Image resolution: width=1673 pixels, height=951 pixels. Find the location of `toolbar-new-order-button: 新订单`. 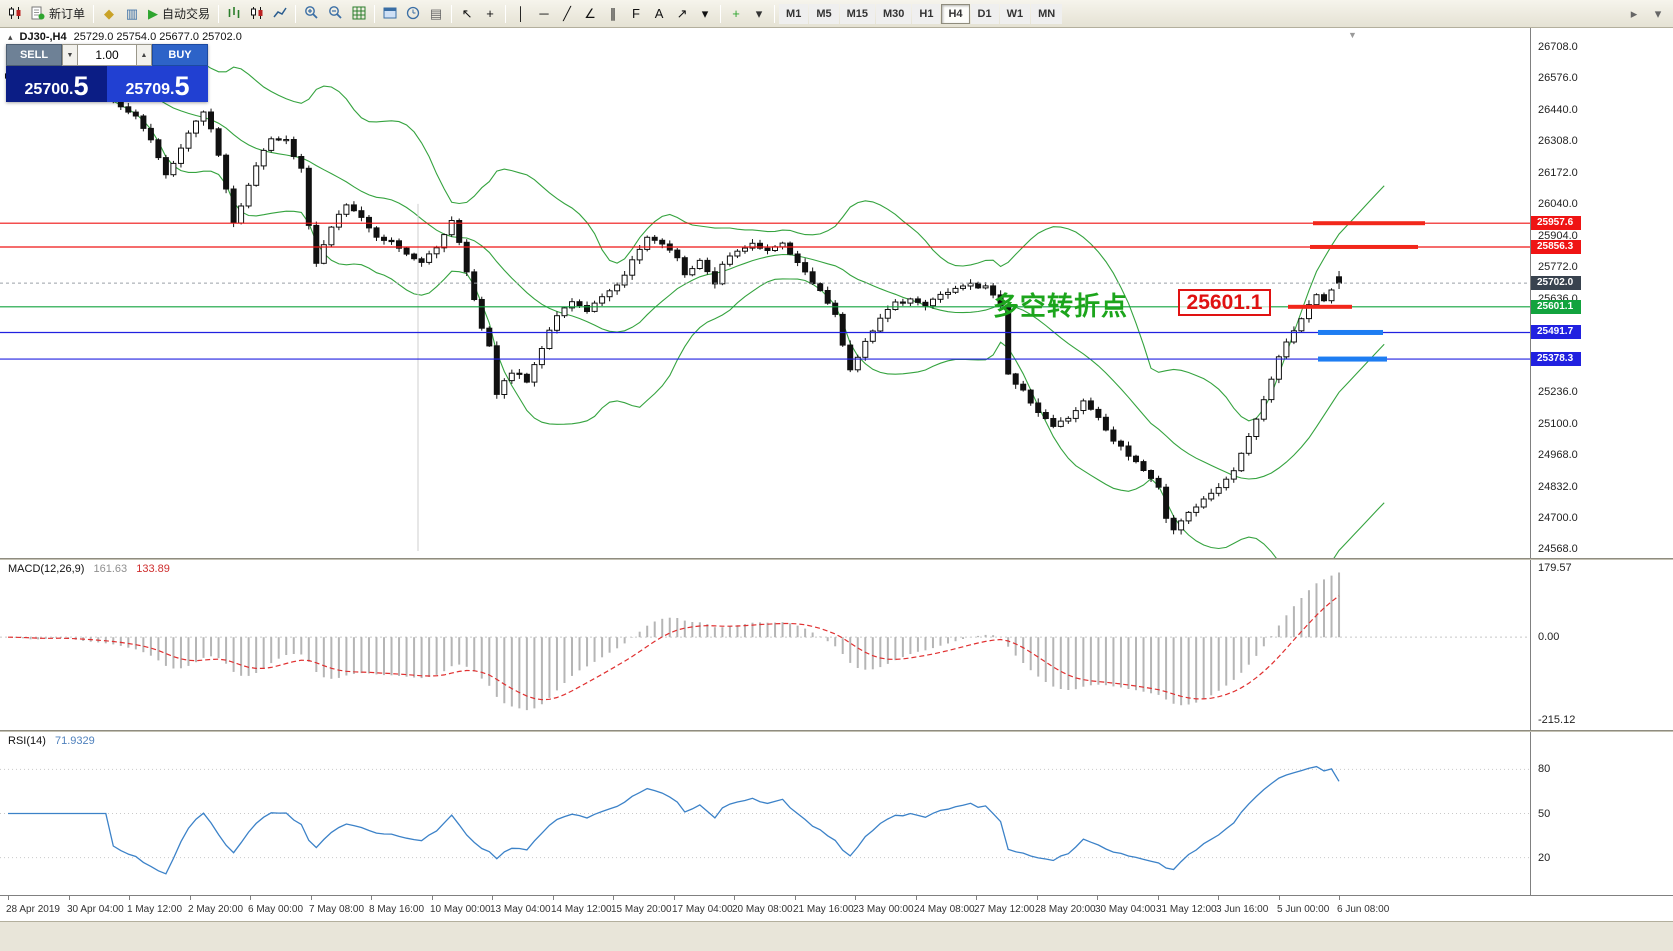

toolbar-new-order-button: 新订单 is located at coordinates (58, 14).